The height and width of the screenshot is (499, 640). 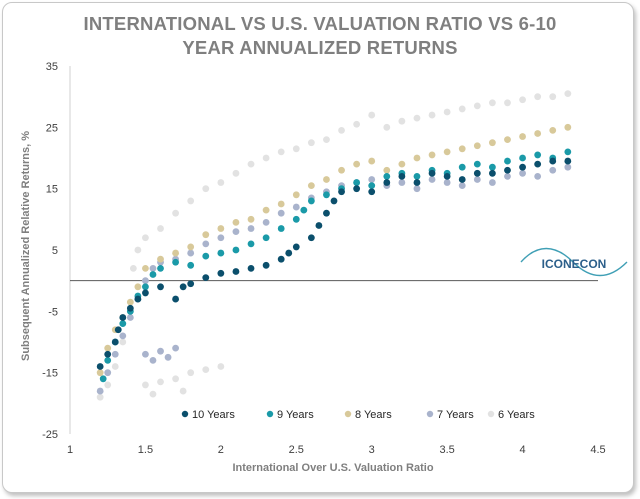 I want to click on y-tick-label: 15, so click(x=52, y=190).